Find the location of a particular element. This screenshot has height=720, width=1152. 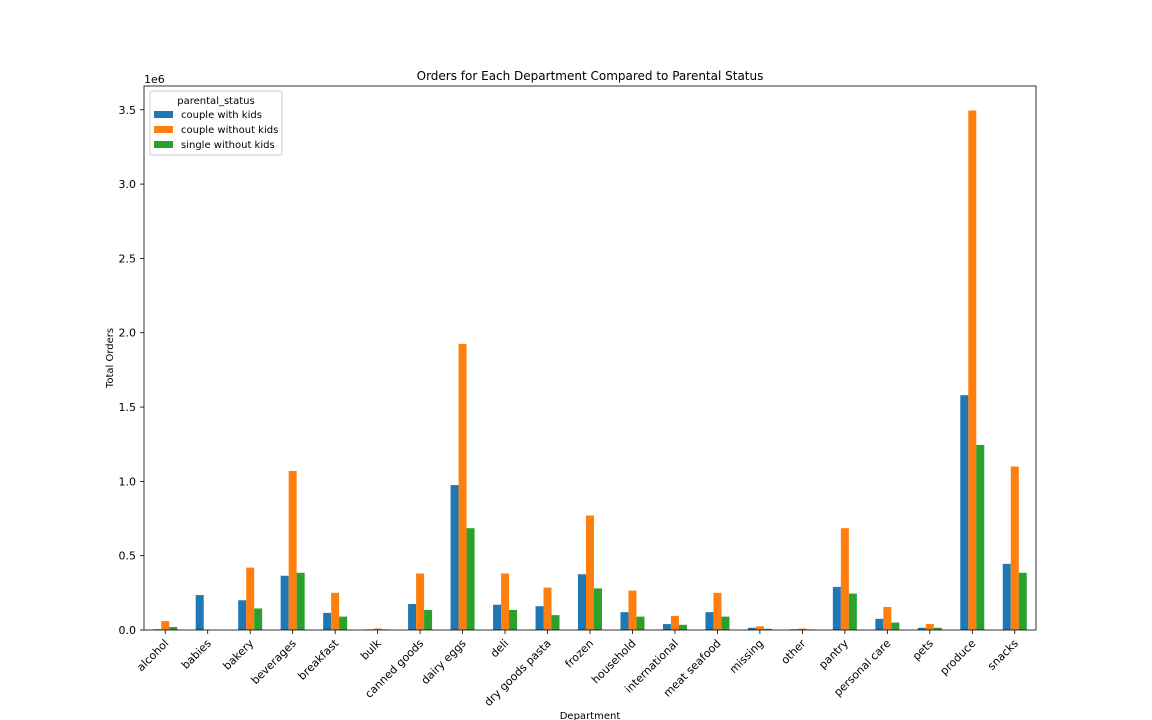

bar-international-couple-with-kids is located at coordinates (666, 627).